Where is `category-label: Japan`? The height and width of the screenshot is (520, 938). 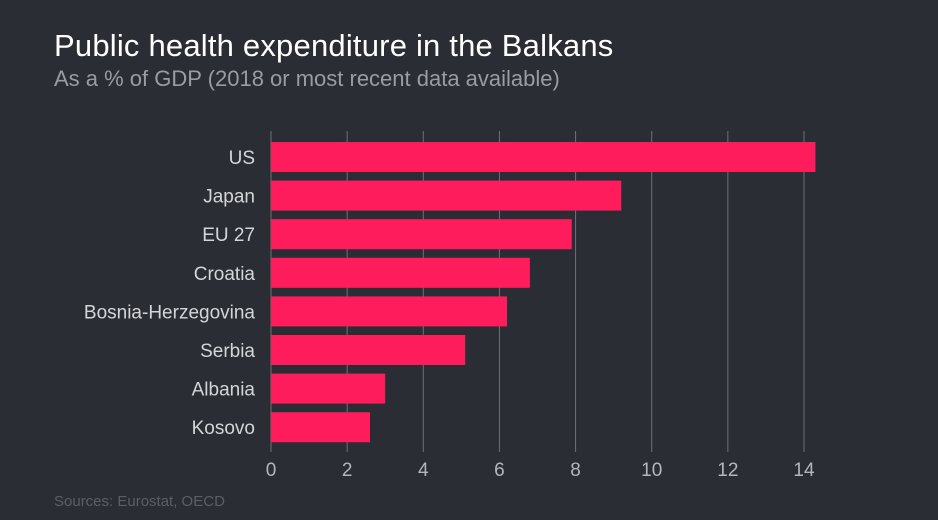
category-label: Japan is located at coordinates (229, 197).